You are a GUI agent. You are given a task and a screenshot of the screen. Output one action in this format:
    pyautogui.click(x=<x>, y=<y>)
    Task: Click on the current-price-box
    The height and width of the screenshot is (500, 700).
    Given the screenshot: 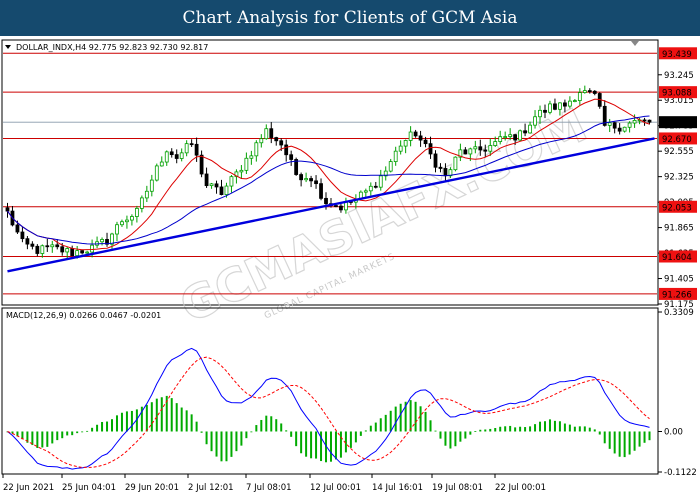 What is the action you would take?
    pyautogui.click(x=678, y=122)
    